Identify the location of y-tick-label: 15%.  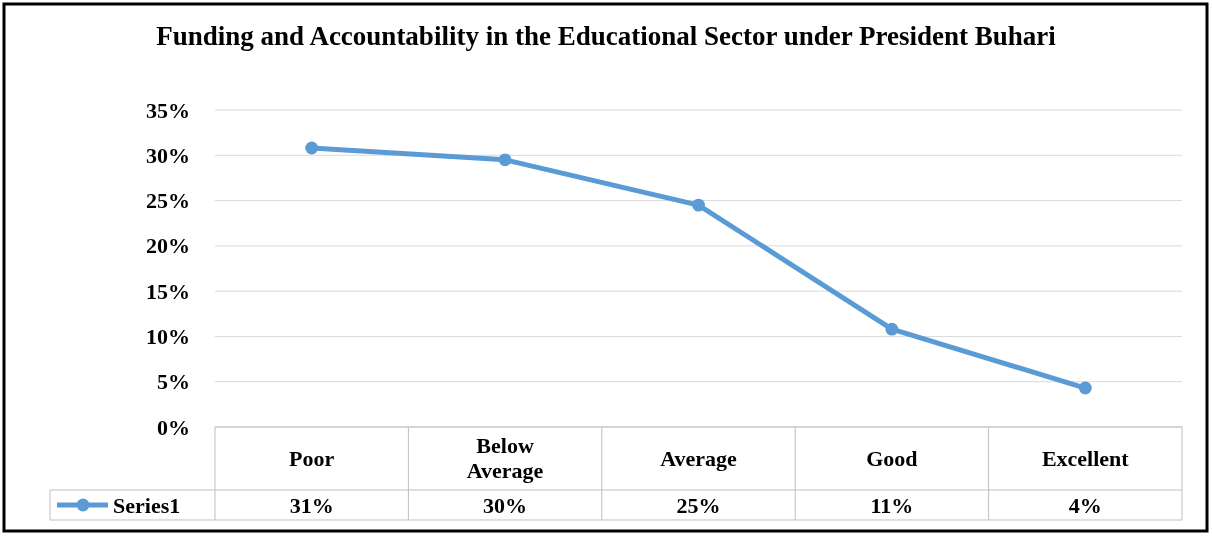
(168, 291).